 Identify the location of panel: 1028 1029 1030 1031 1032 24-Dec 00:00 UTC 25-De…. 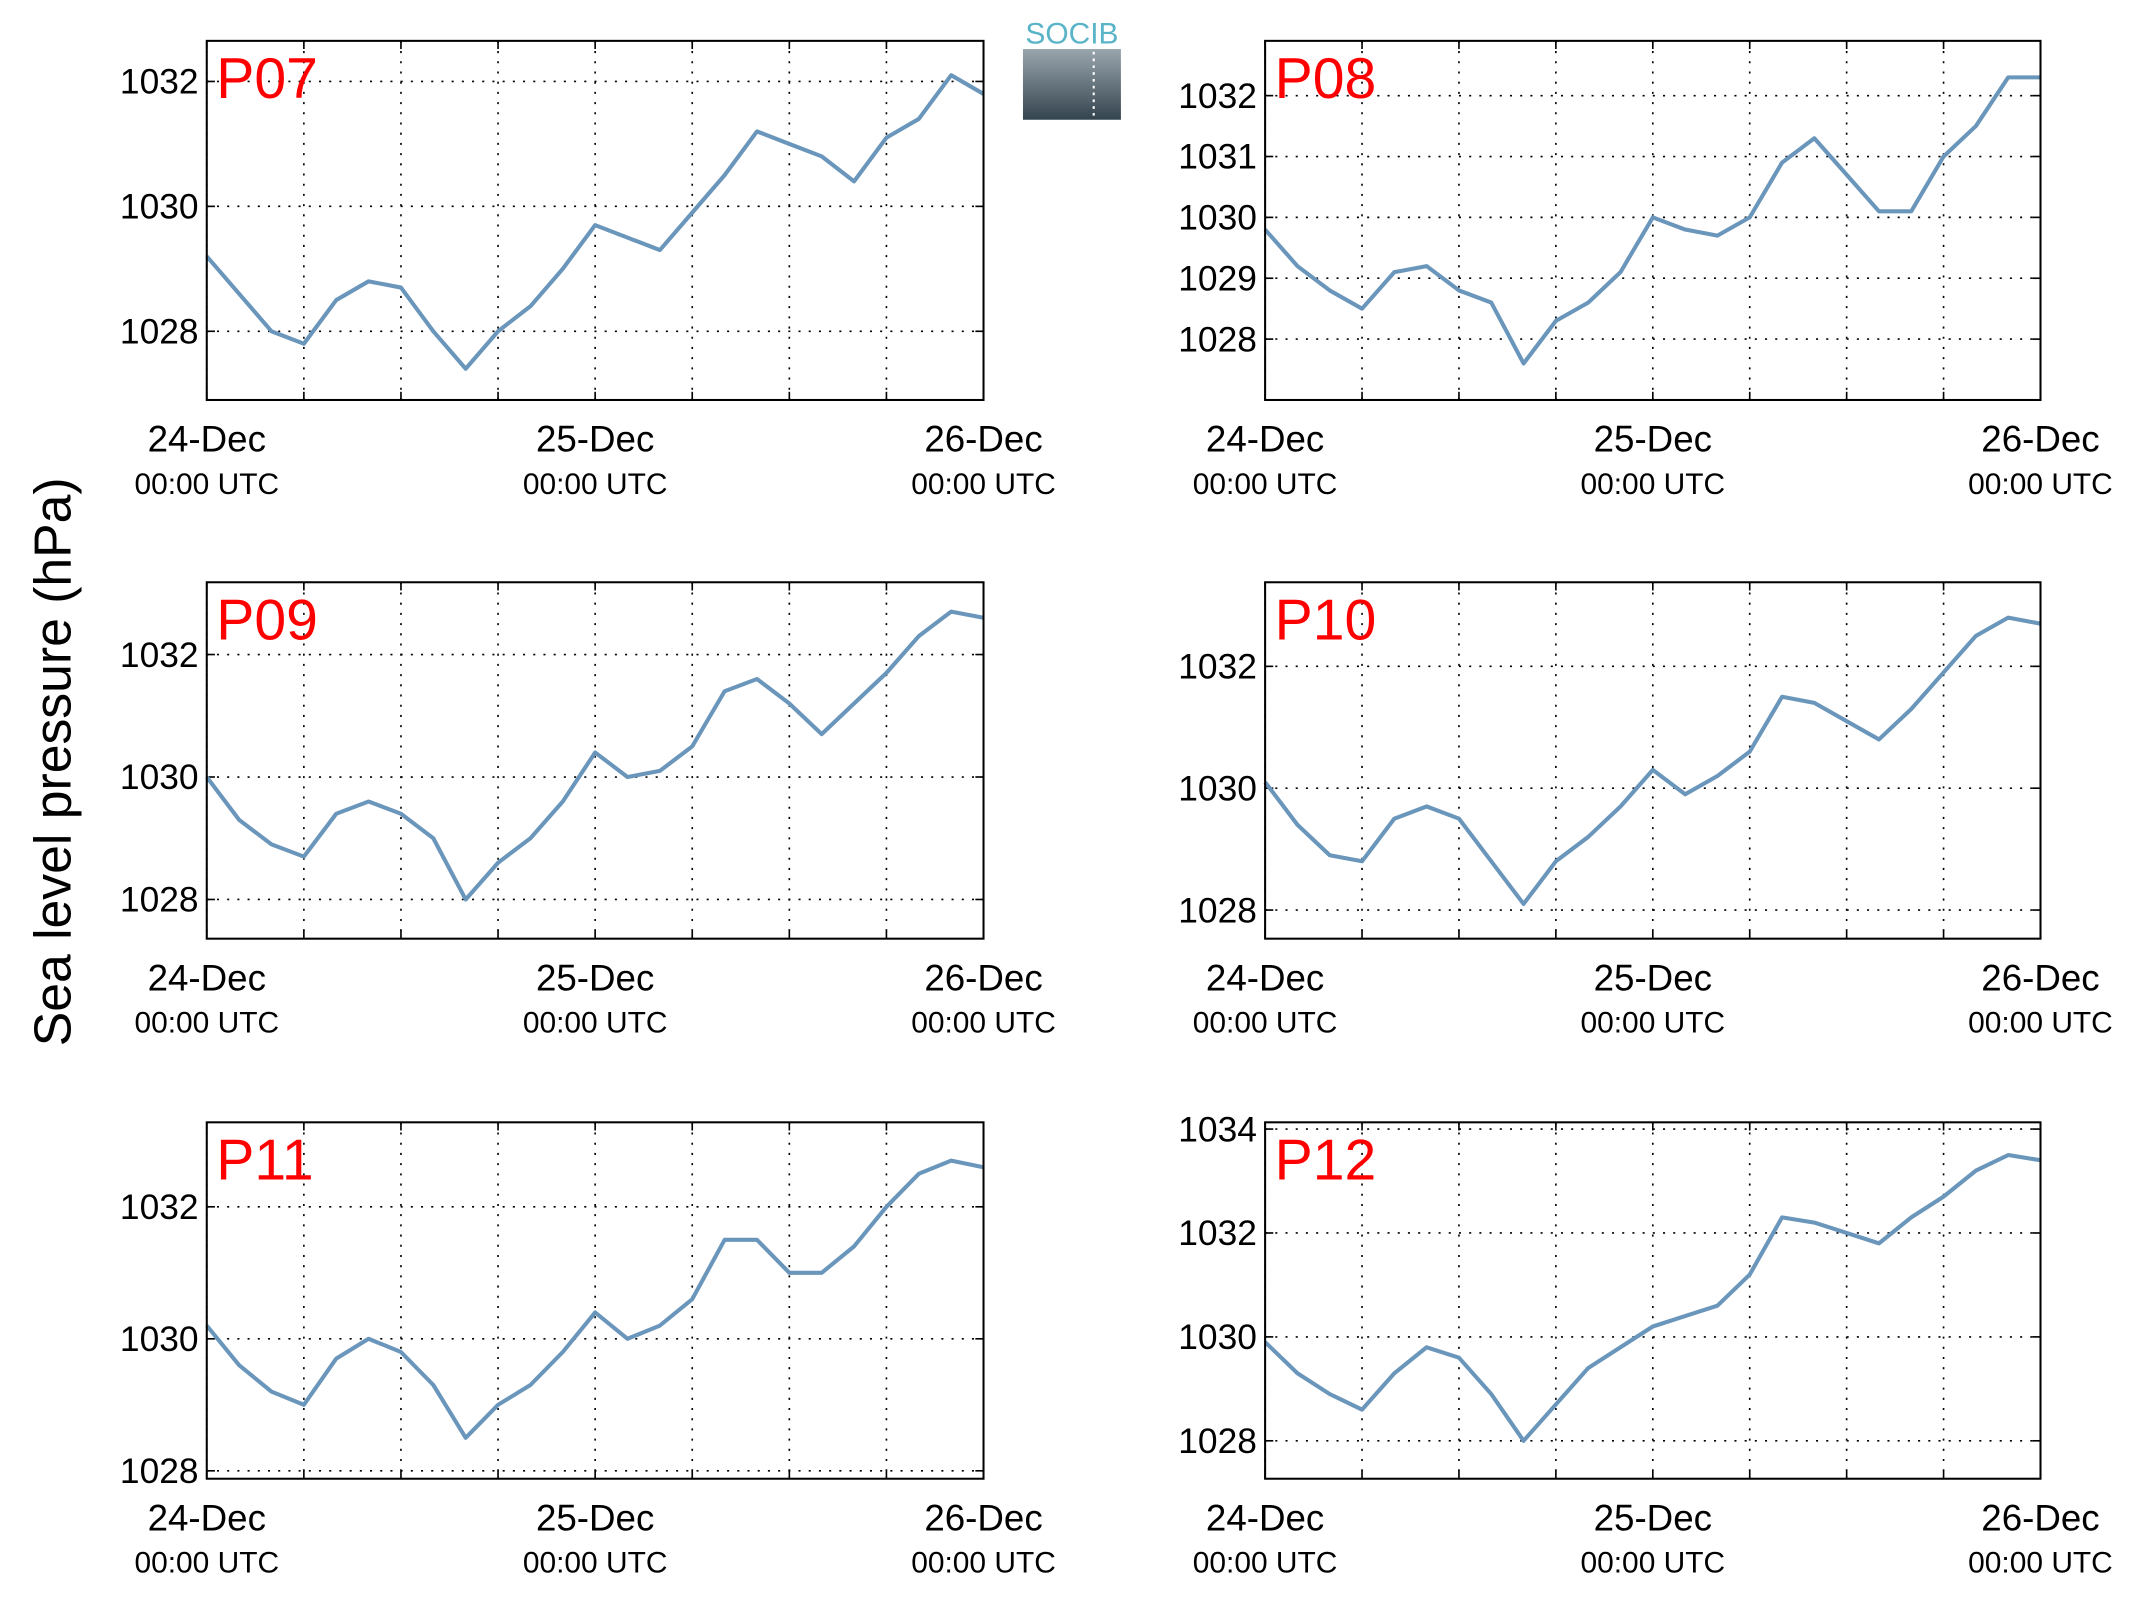
(1645, 270).